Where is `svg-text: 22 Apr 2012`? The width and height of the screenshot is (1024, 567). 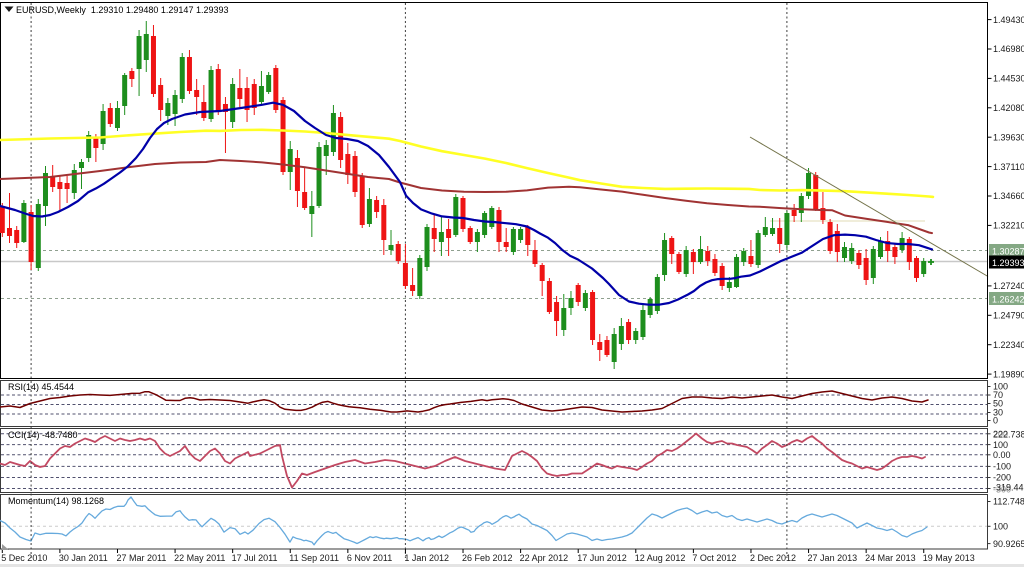
svg-text: 22 Apr 2012 is located at coordinates (544, 558).